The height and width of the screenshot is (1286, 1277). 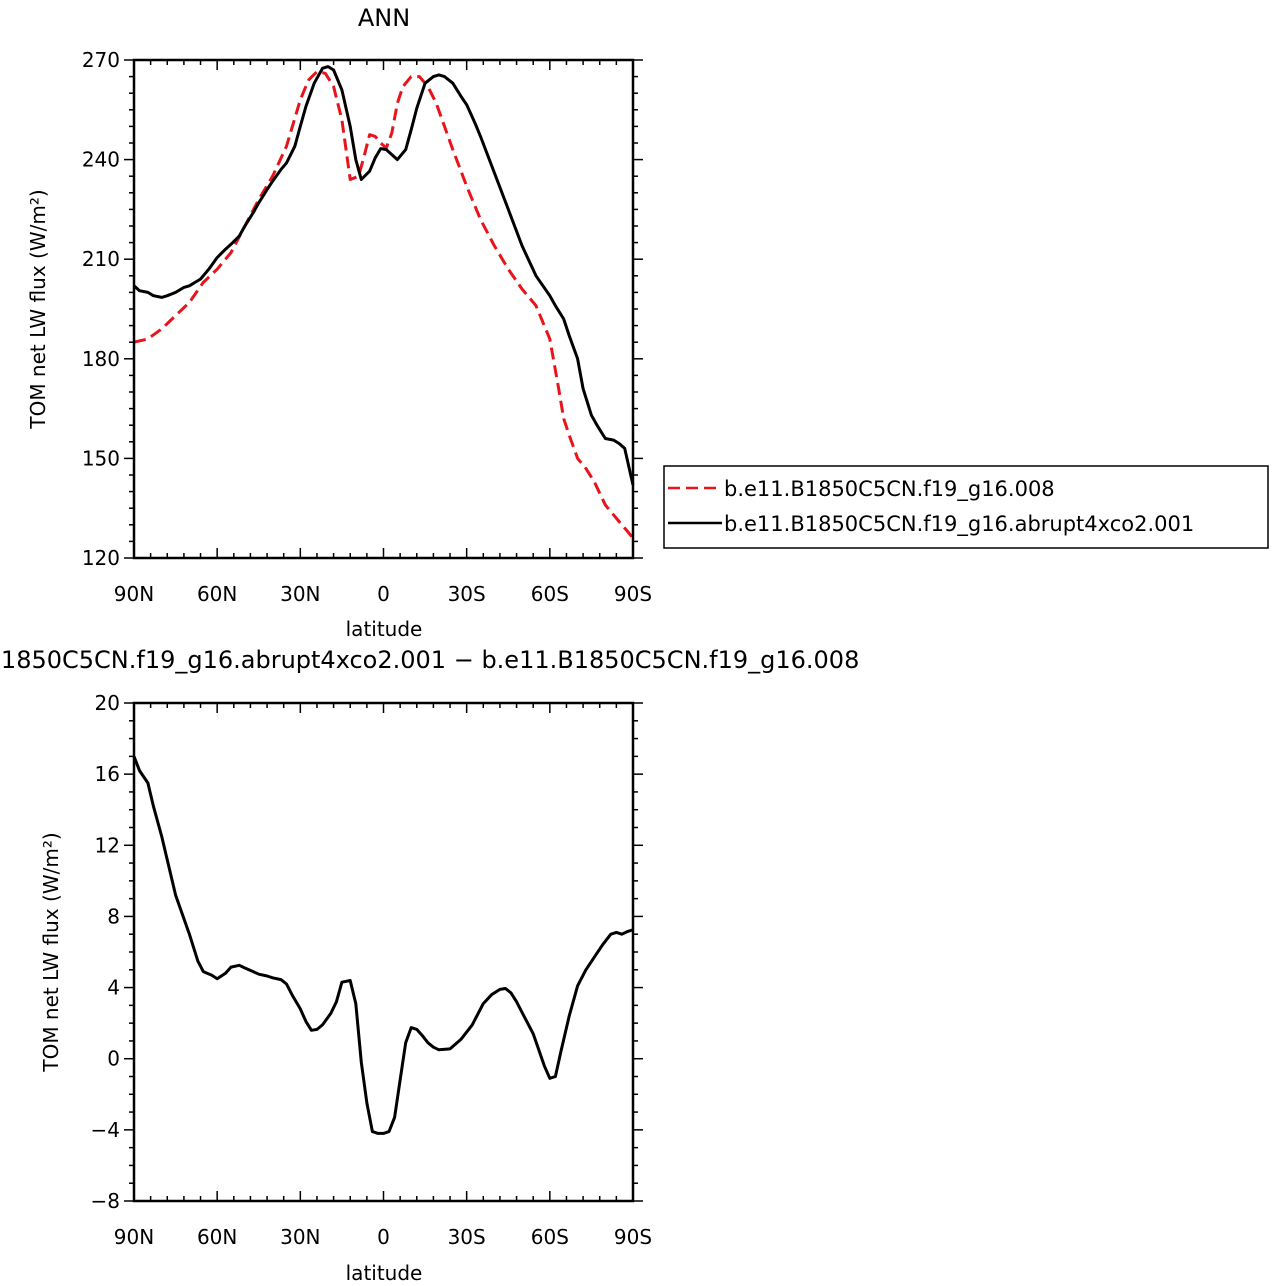 I want to click on y-tick-label: 150, so click(x=101, y=458).